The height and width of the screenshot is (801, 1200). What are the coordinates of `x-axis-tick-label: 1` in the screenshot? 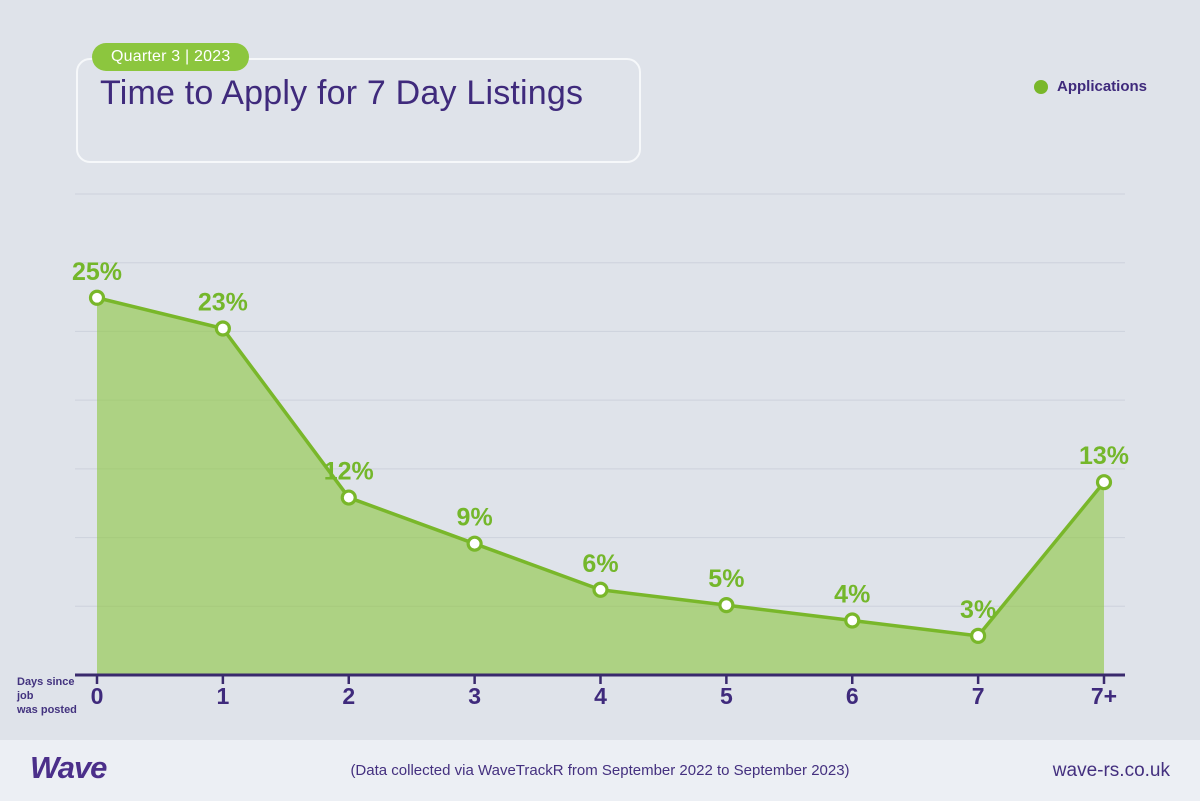 It's located at (222, 696).